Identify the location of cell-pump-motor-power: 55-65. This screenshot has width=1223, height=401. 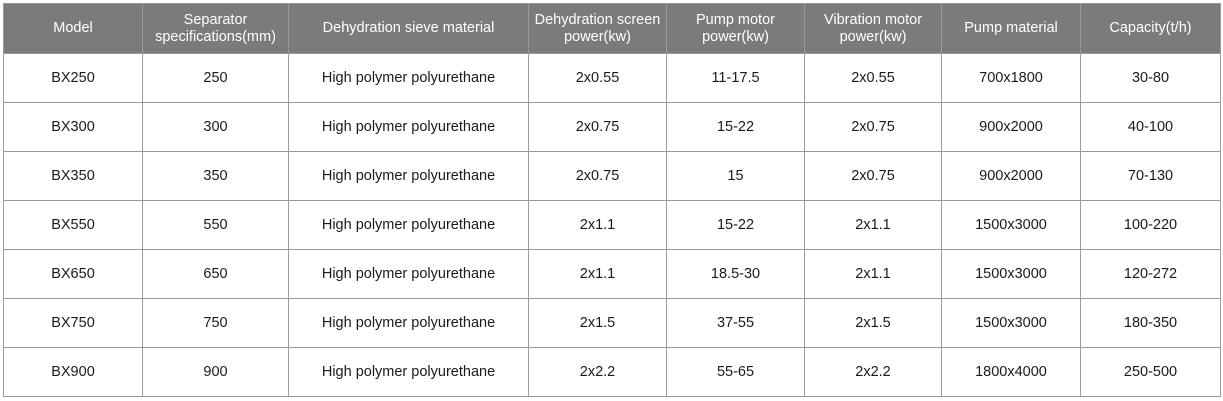
(735, 372).